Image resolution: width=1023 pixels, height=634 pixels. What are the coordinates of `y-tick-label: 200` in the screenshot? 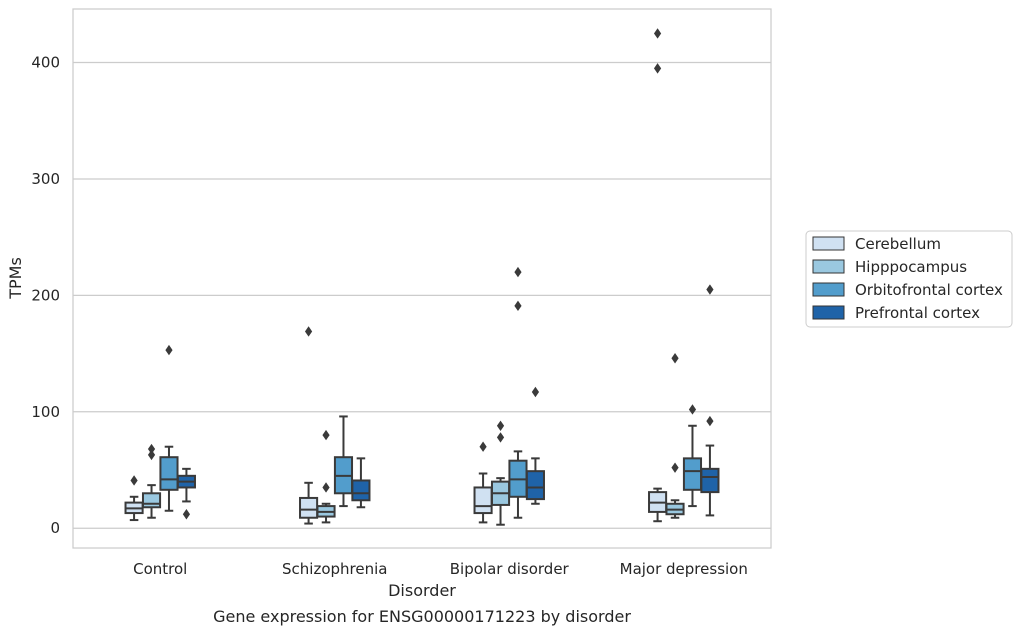 It's located at (45, 295).